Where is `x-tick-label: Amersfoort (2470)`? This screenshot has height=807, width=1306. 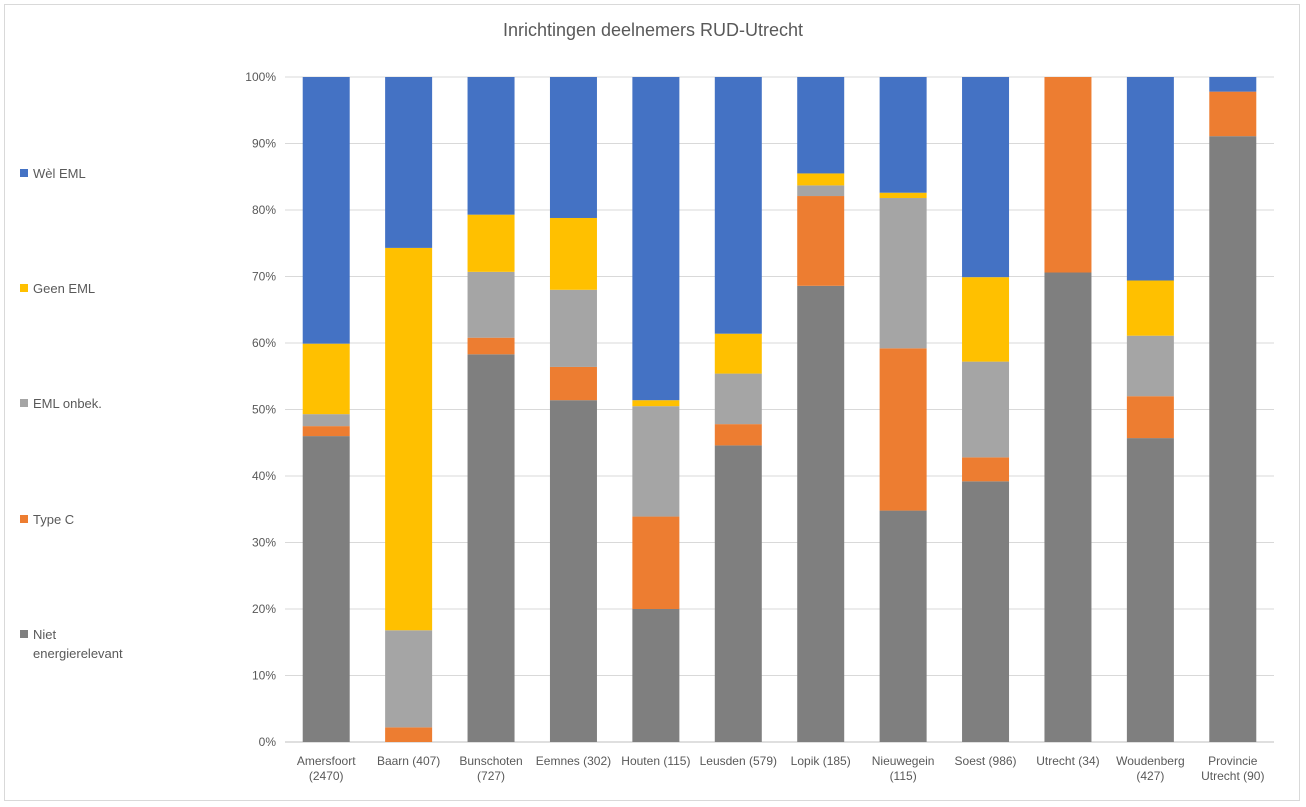 x-tick-label: Amersfoort (2470) is located at coordinates (326, 768).